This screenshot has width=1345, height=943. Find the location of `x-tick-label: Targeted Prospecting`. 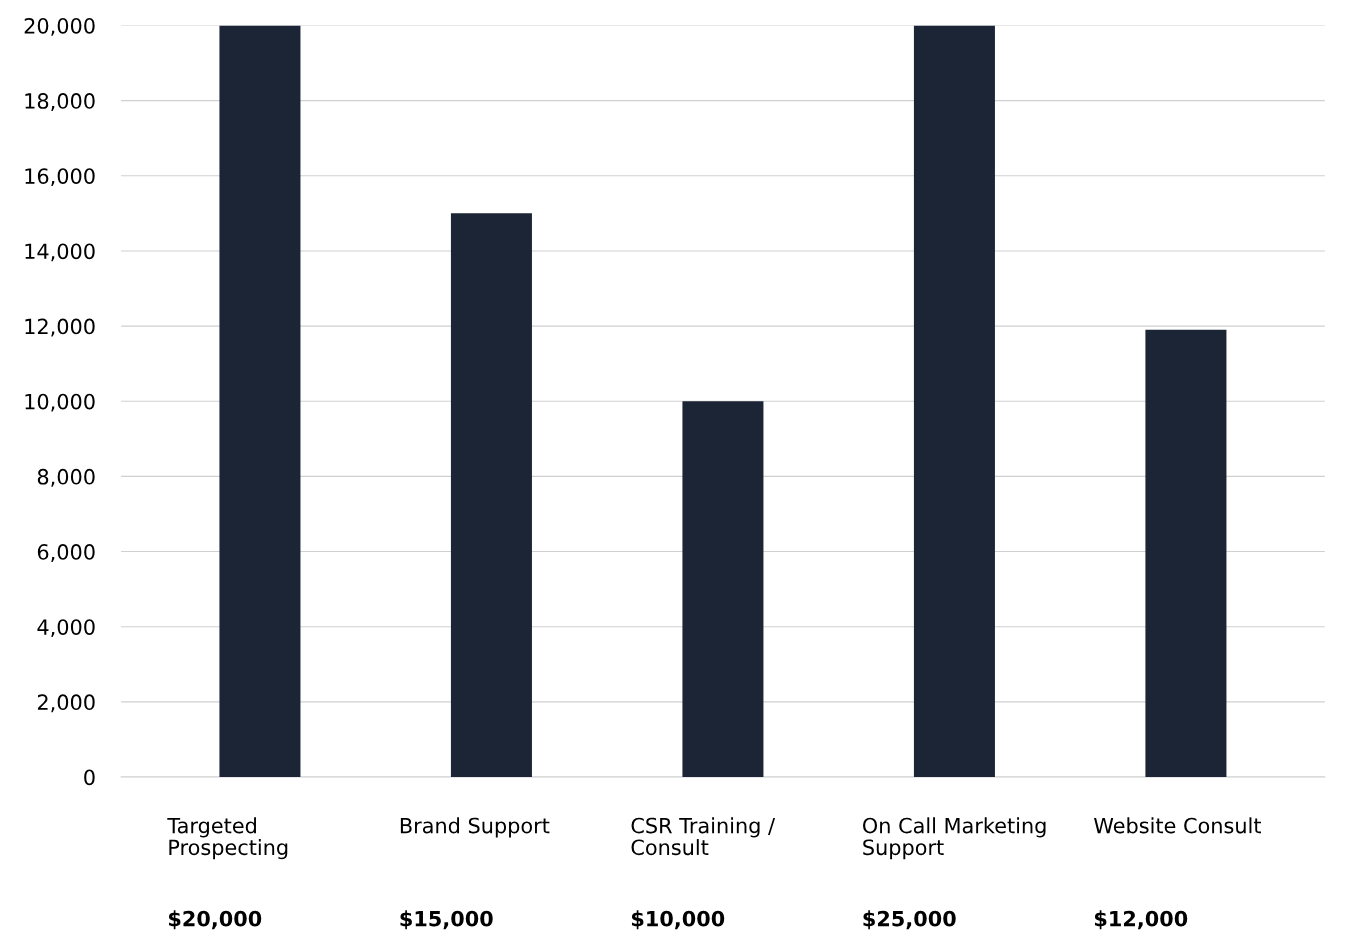

x-tick-label: Targeted Prospecting is located at coordinates (227, 838).